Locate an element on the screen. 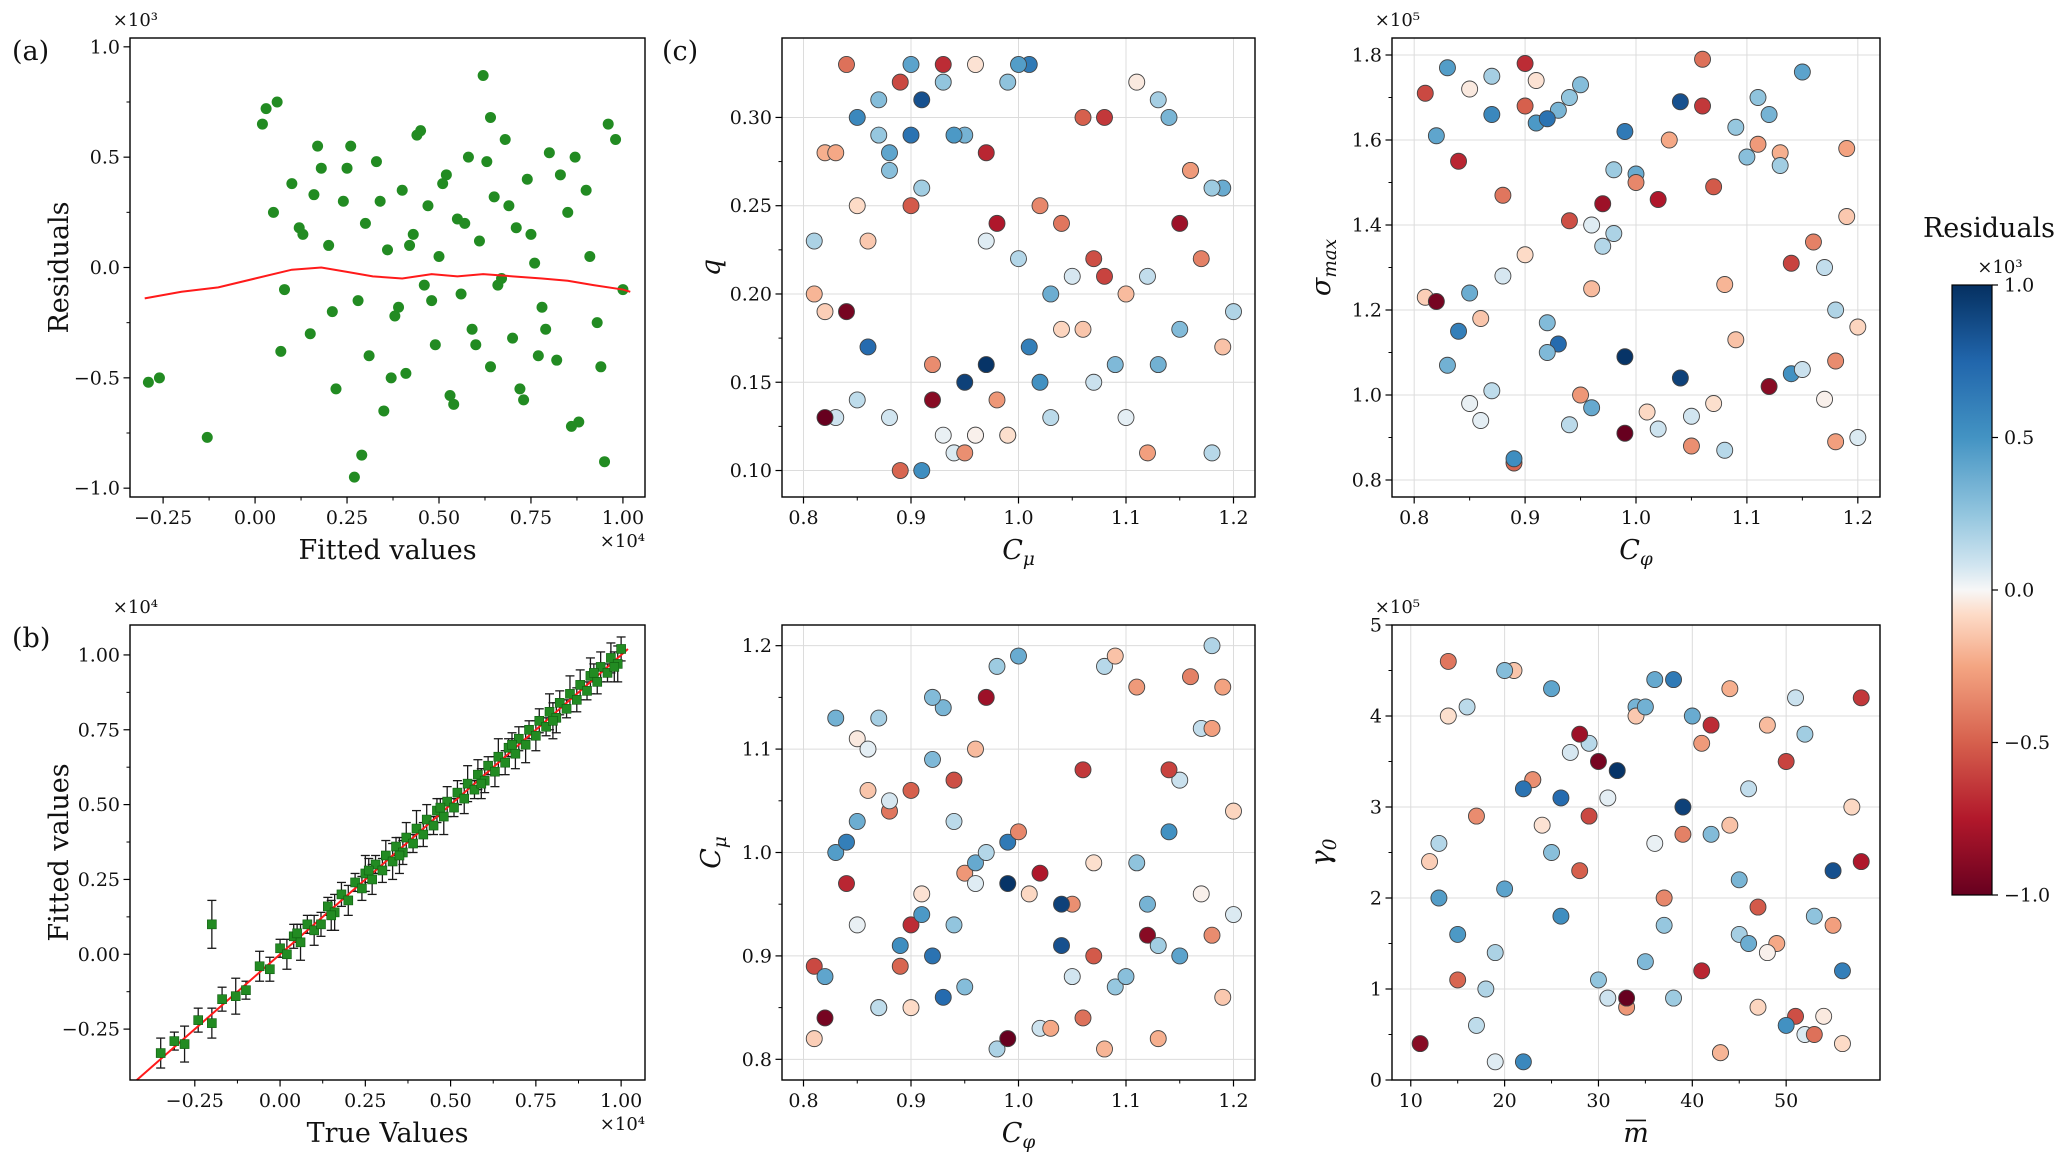 This screenshot has height=1171, width=2067. y-offset-text: ×10⁴ is located at coordinates (135, 607).